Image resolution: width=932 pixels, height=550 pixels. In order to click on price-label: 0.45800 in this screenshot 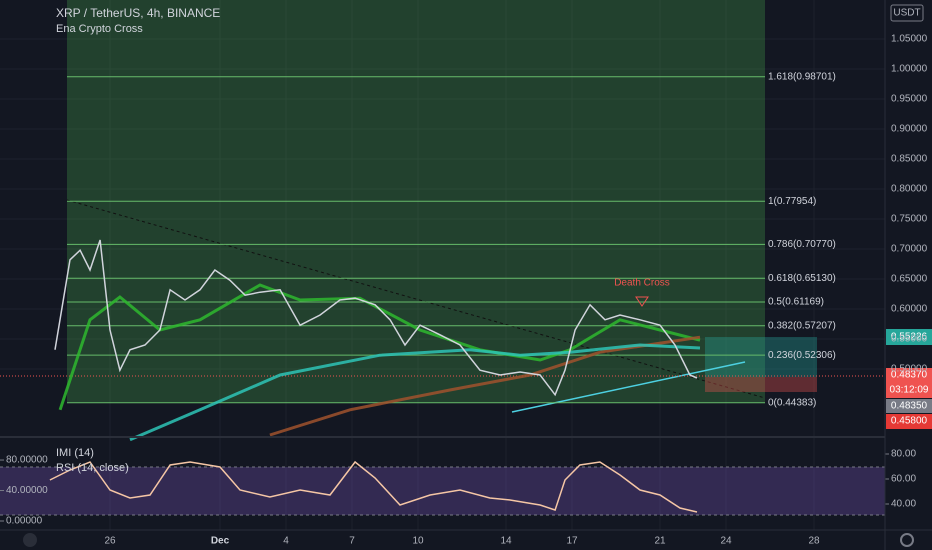, I will do `click(909, 421)`.